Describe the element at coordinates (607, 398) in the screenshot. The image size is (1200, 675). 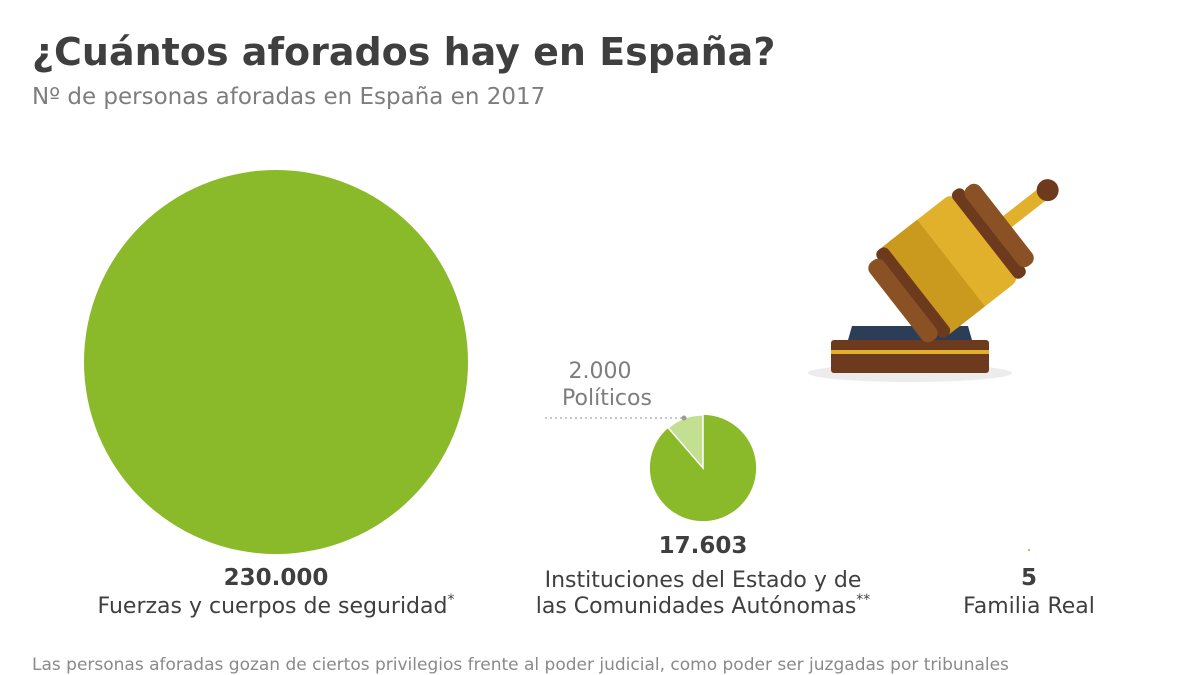
I see `breakdown-label-politicos: Políticos` at that location.